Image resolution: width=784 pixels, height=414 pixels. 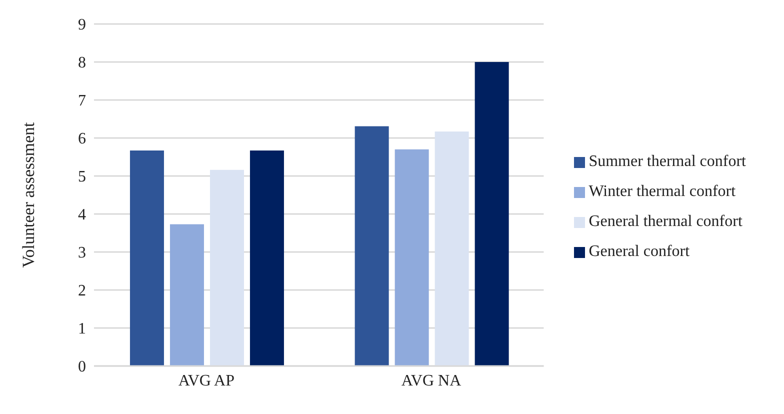 What do you see at coordinates (28, 195) in the screenshot?
I see `y-axis-title: Volunteer assessment` at bounding box center [28, 195].